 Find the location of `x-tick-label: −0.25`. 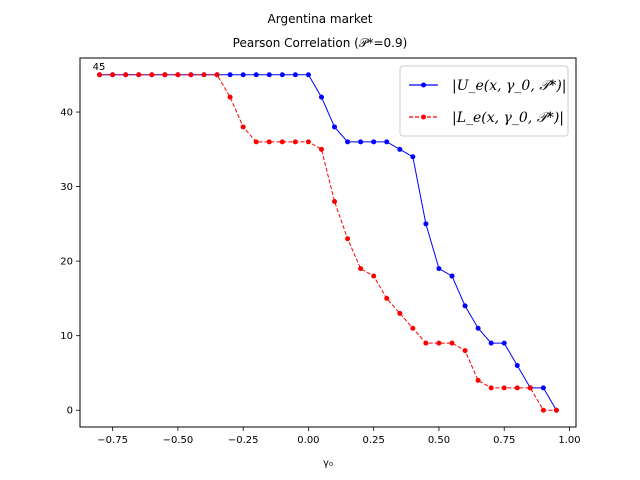

x-tick-label: −0.25 is located at coordinates (243, 440).